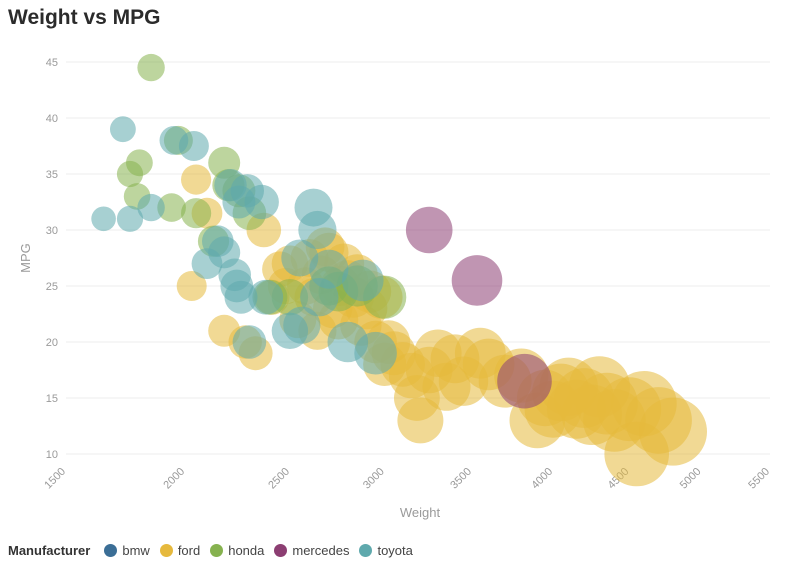  Describe the element at coordinates (374, 479) in the screenshot. I see `x-tick-label: 3000` at that location.